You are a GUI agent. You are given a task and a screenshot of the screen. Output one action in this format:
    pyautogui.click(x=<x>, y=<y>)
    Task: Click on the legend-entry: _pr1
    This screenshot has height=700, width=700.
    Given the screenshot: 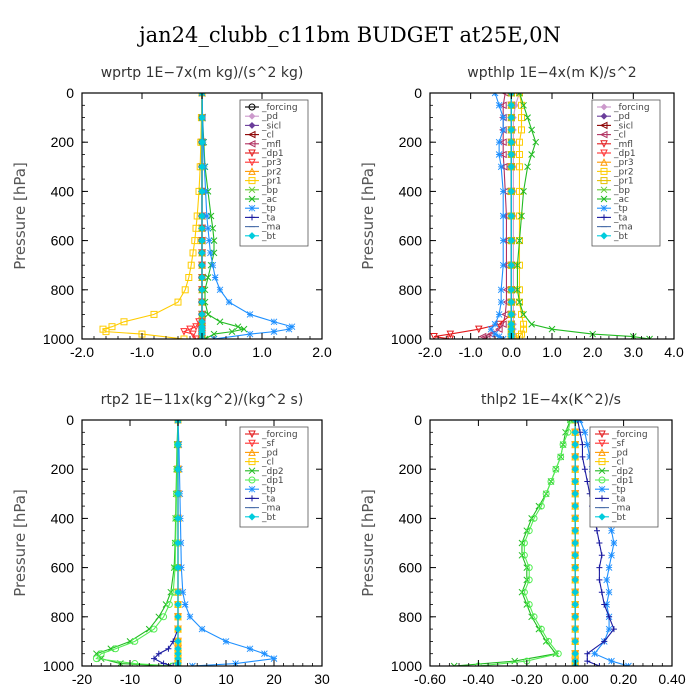 What is the action you would take?
    pyautogui.click(x=271, y=182)
    